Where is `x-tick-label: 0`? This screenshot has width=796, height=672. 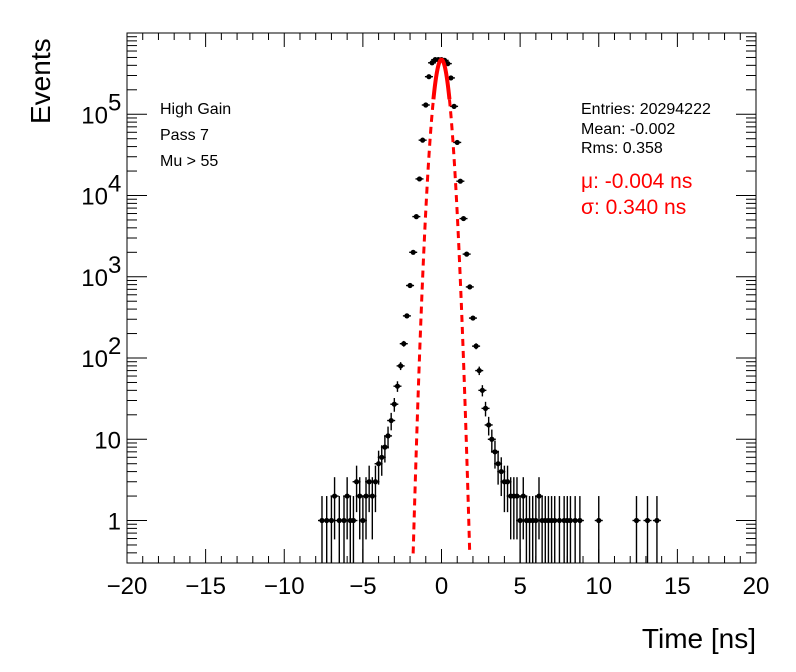 x-tick-label: 0 is located at coordinates (441, 586).